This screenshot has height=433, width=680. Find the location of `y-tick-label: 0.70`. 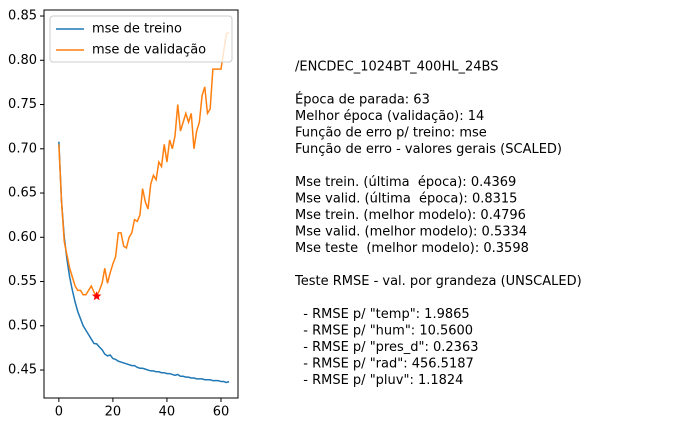

y-tick-label: 0.70 is located at coordinates (22, 148).